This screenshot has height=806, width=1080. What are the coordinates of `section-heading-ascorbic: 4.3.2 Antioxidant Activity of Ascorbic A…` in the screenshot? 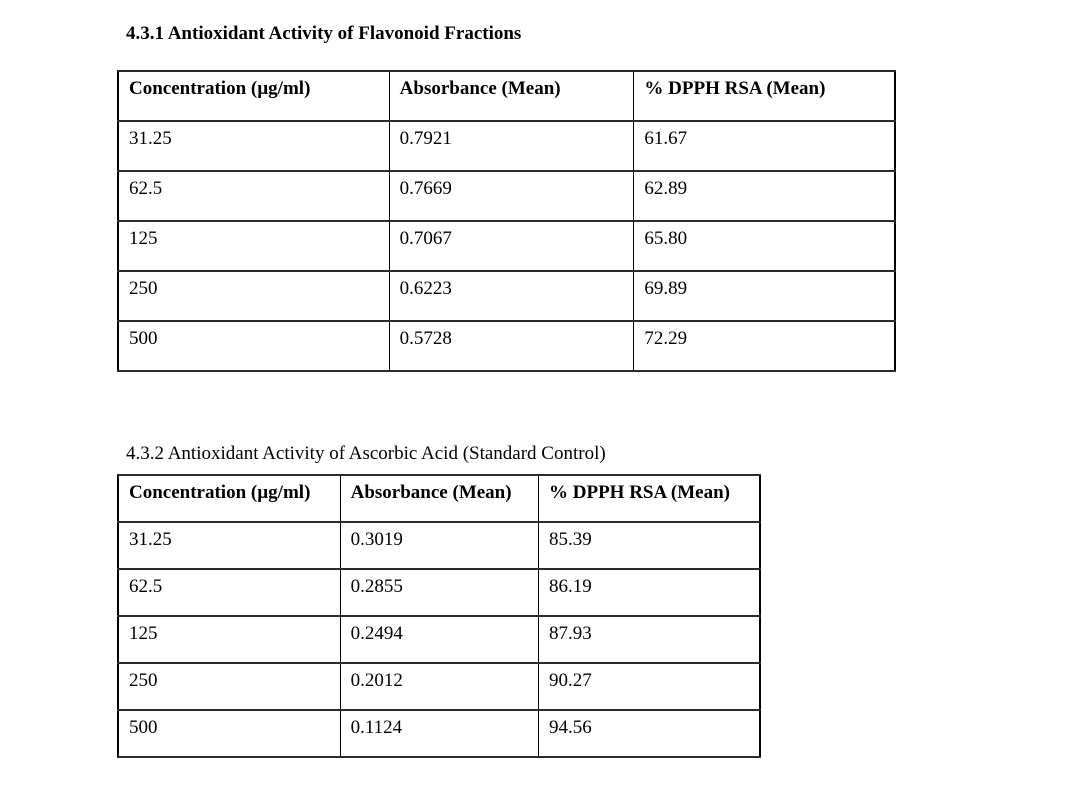 It's located at (366, 453).